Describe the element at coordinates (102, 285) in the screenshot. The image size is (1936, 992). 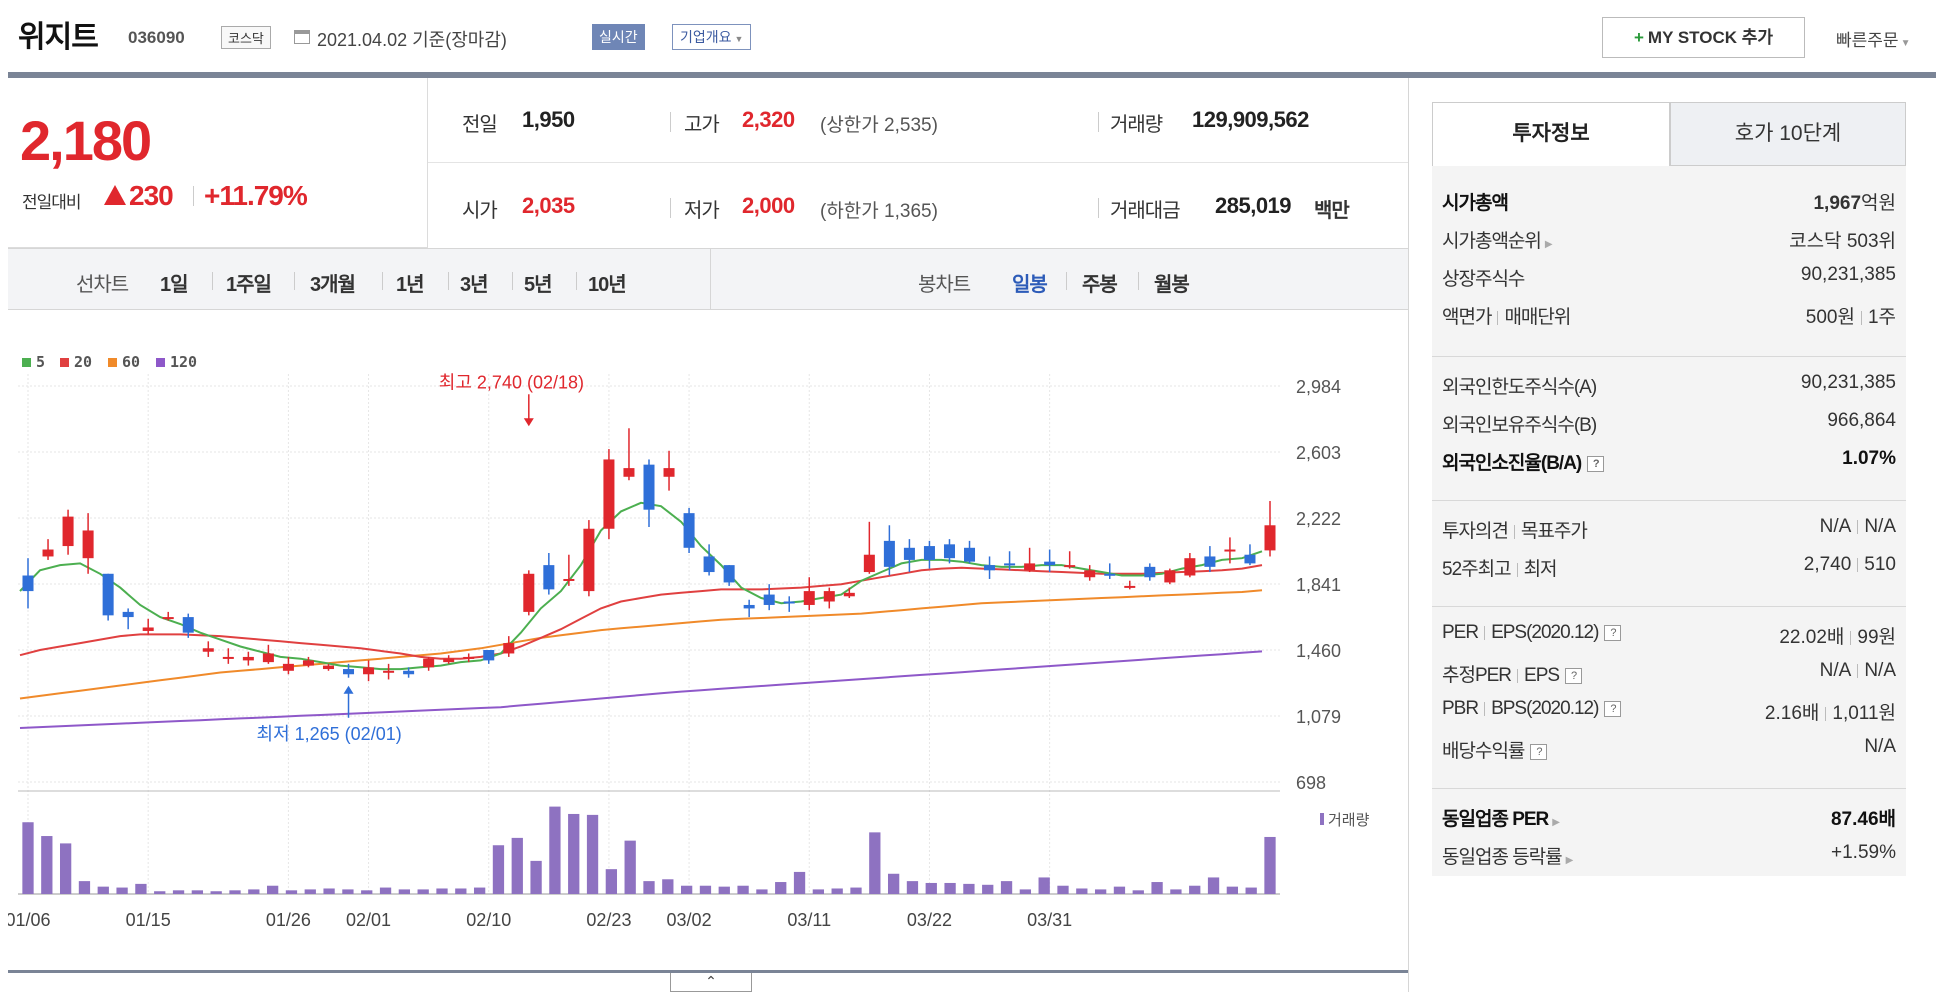
I see `line-chart-label: 선차트` at that location.